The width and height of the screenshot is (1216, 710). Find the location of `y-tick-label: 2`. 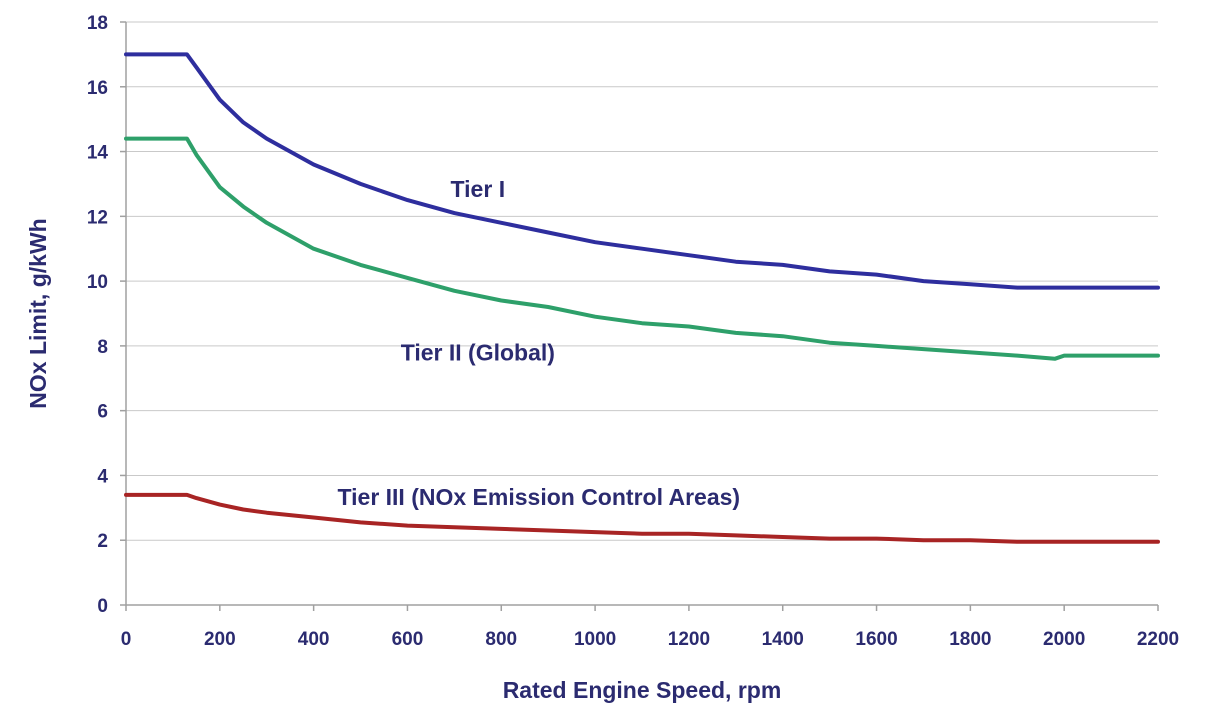

y-tick-label: 2 is located at coordinates (102, 541).